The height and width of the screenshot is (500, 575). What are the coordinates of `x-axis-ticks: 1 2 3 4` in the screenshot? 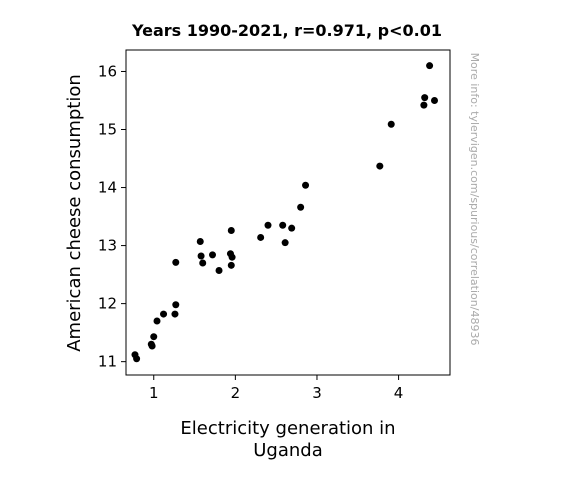 It's located at (276, 388).